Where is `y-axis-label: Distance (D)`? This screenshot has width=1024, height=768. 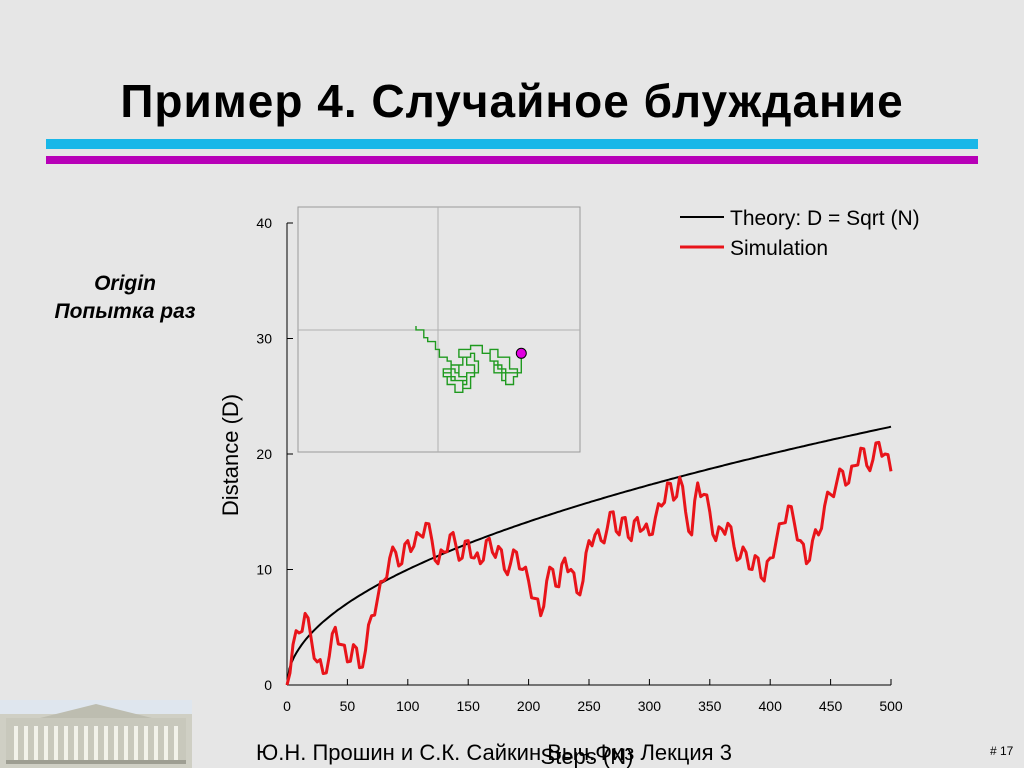 y-axis-label: Distance (D) is located at coordinates (230, 455).